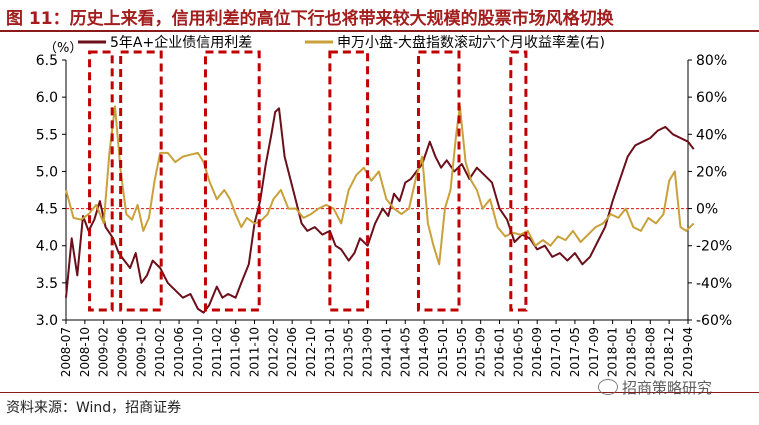  I want to click on x-tick-label: 2018-05, so click(631, 352).